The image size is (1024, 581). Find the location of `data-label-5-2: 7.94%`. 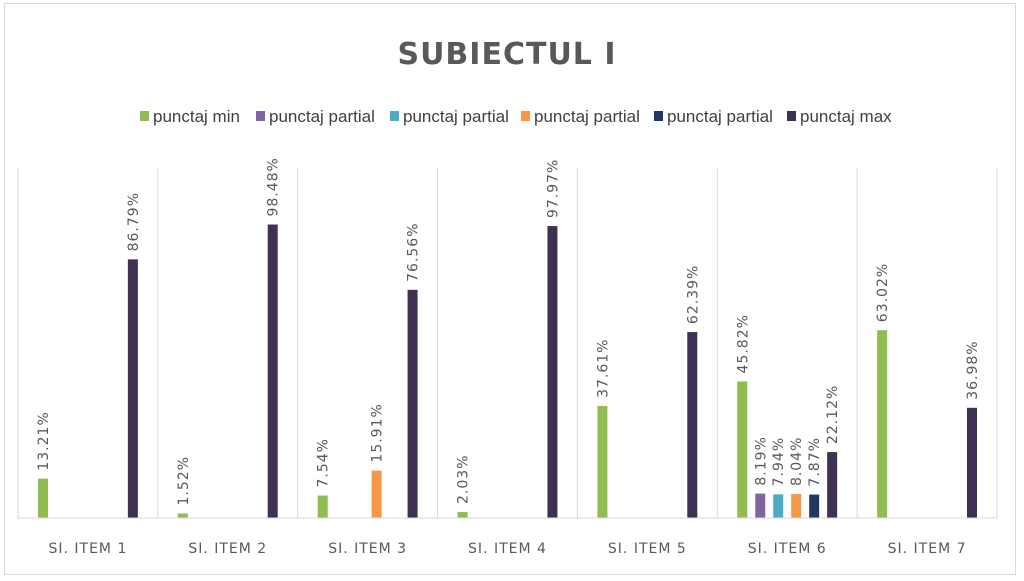

data-label-5-2: 7.94% is located at coordinates (779, 461).